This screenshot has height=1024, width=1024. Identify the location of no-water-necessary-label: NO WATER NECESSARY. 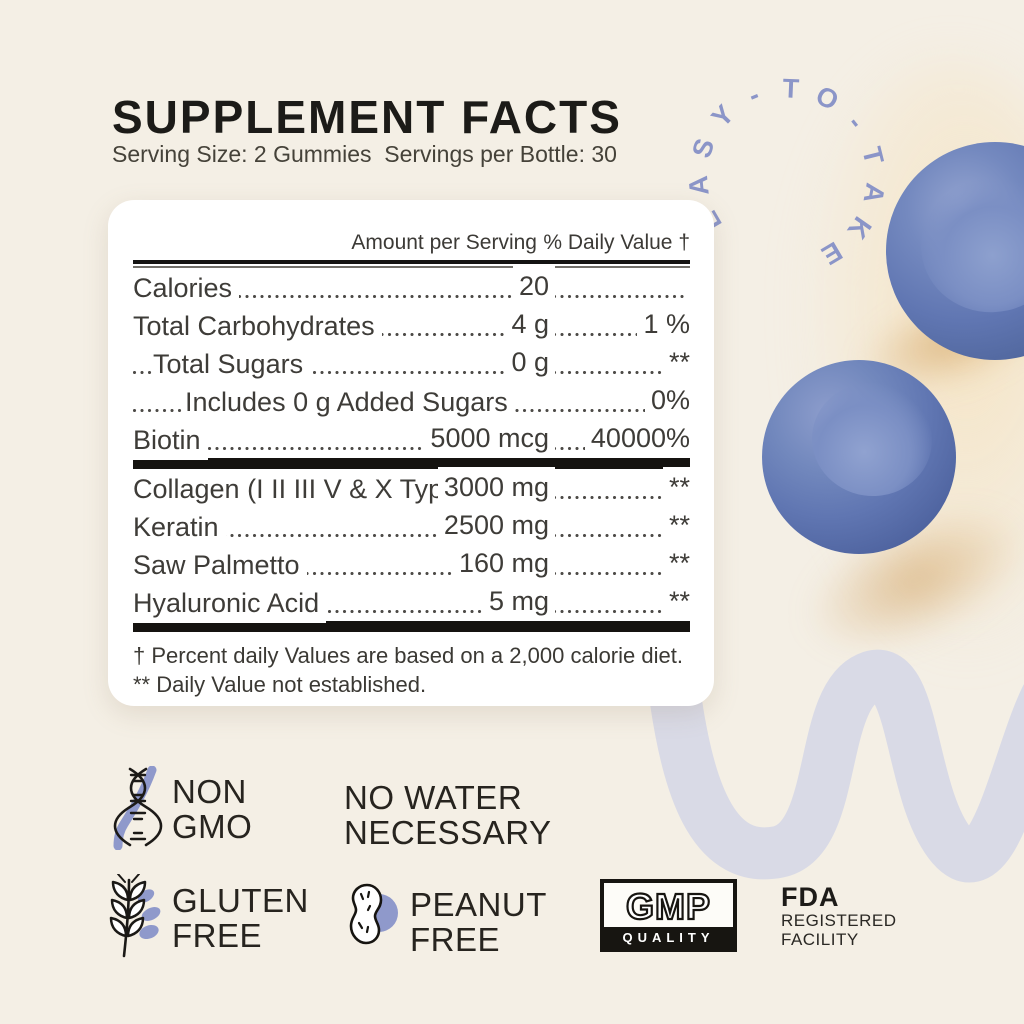
(447, 815).